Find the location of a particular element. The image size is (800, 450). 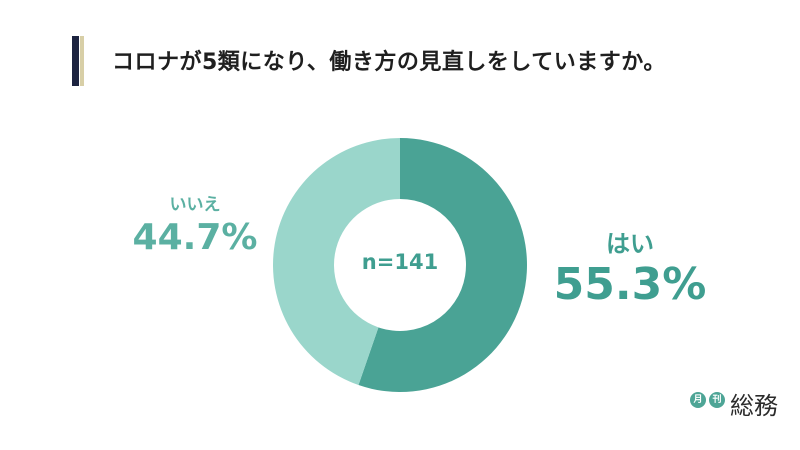

sample-size-label: n=141 is located at coordinates (400, 262).